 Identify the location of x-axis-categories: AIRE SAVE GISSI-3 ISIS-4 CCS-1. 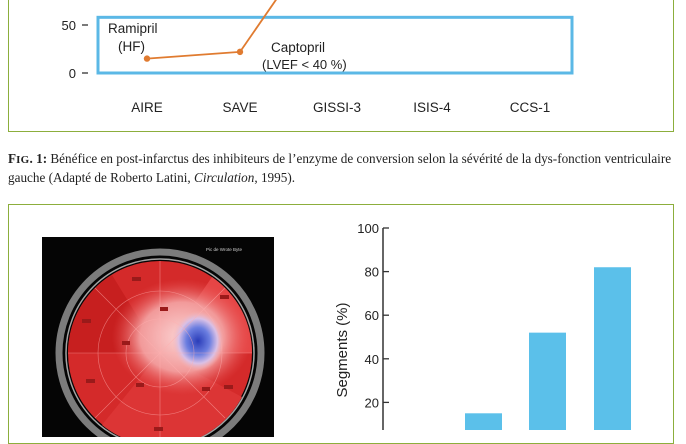
(340, 107).